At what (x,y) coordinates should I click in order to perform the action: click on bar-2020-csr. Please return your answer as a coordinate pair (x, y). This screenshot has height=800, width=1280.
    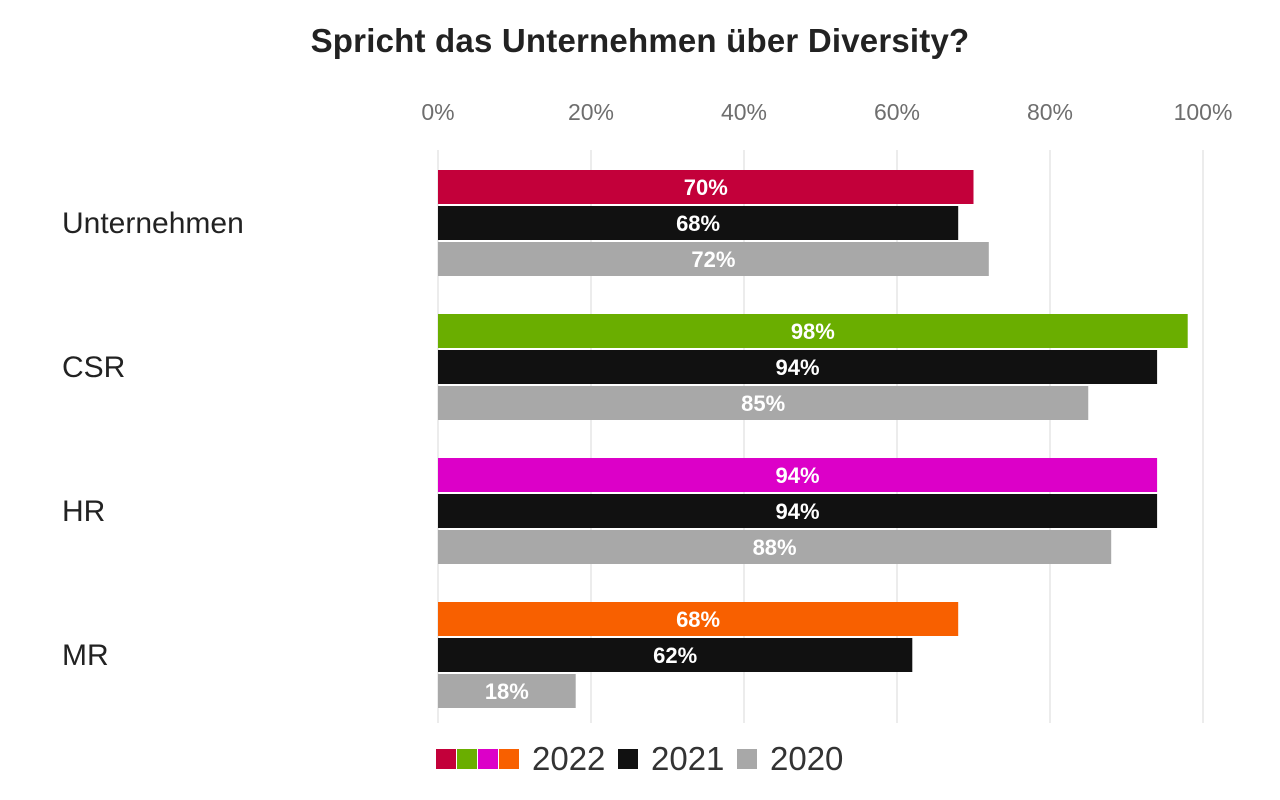
    Looking at the image, I should click on (763, 403).